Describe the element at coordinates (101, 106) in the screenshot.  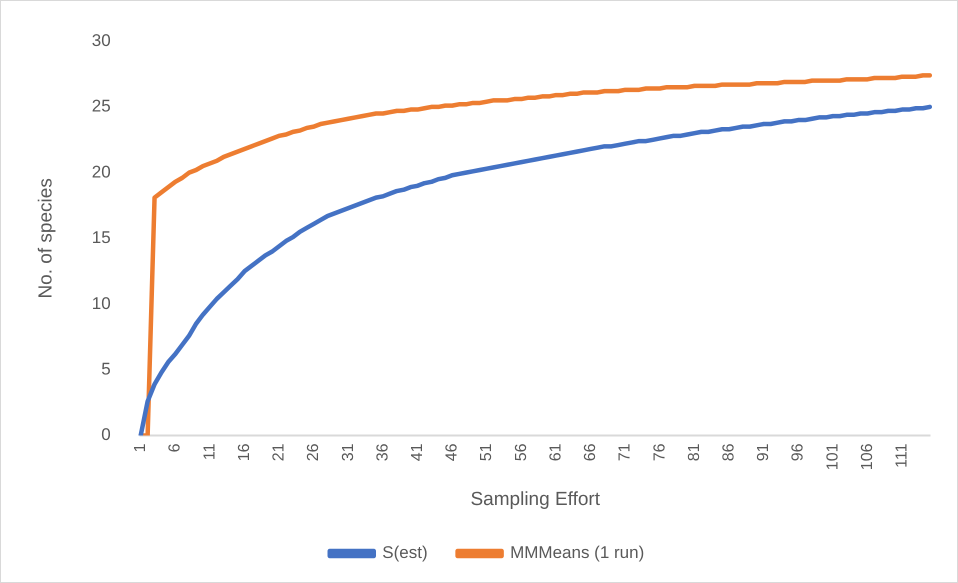
I see `y-tick-label: 25` at that location.